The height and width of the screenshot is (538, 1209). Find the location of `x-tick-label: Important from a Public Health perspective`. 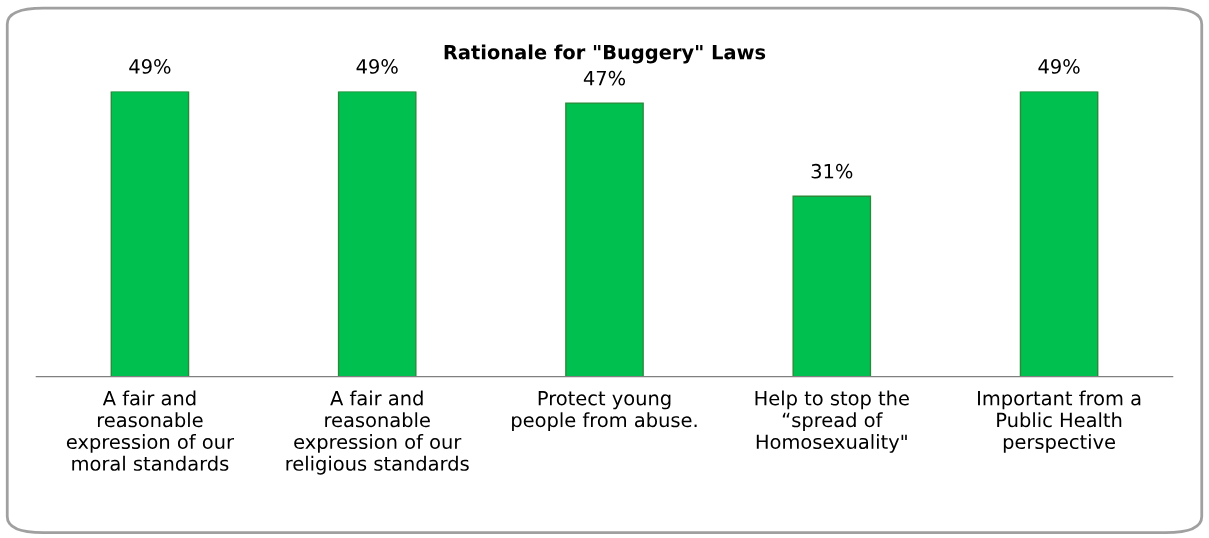

x-tick-label: Important from a Public Health perspective is located at coordinates (1059, 421).